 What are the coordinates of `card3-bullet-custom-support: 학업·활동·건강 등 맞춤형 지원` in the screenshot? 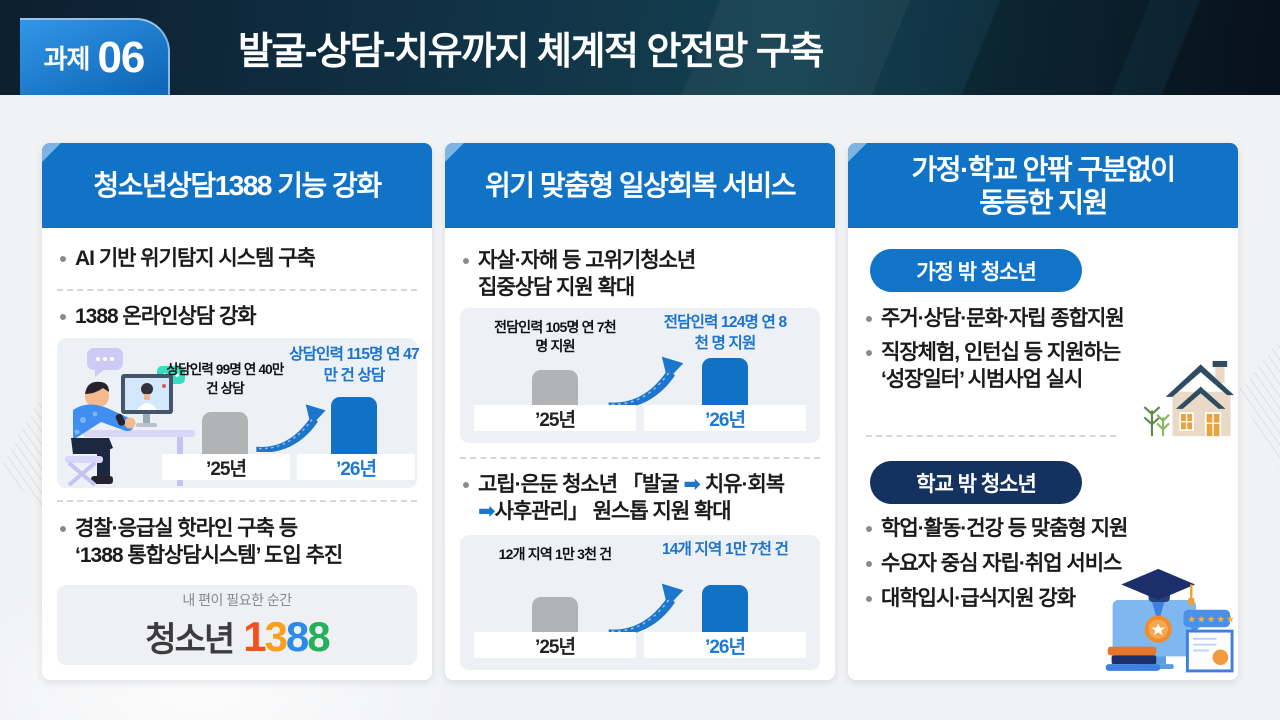 It's located at (1046, 528).